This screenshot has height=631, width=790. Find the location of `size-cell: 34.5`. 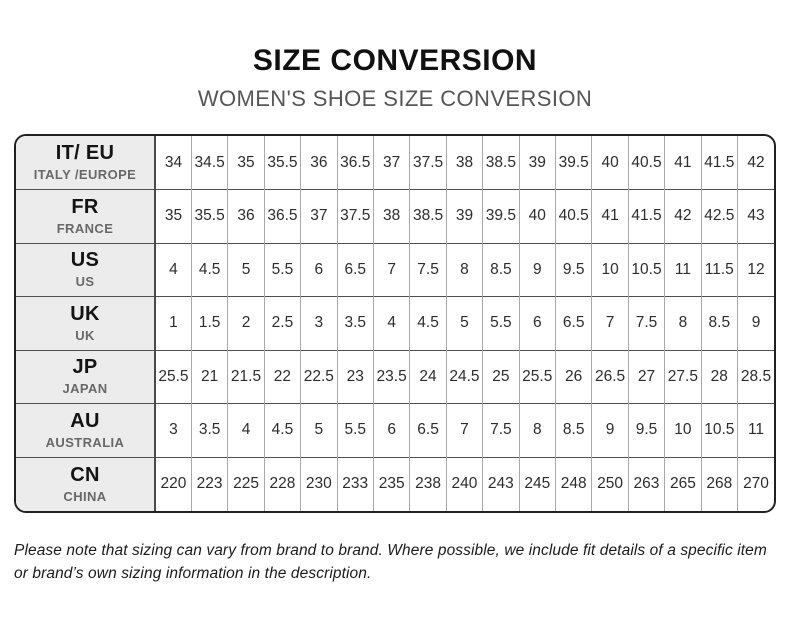

size-cell: 34.5 is located at coordinates (209, 163).